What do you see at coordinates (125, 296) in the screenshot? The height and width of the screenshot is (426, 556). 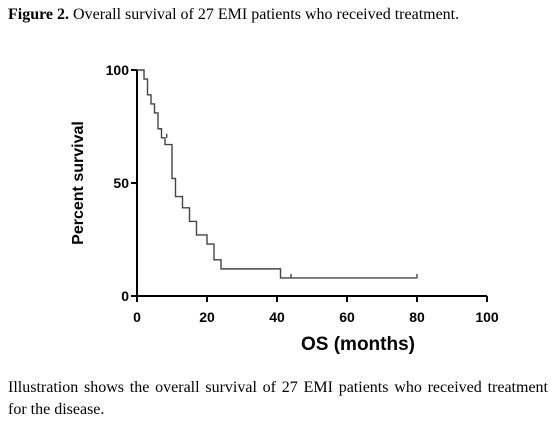 I see `y-tick-label: 0` at bounding box center [125, 296].